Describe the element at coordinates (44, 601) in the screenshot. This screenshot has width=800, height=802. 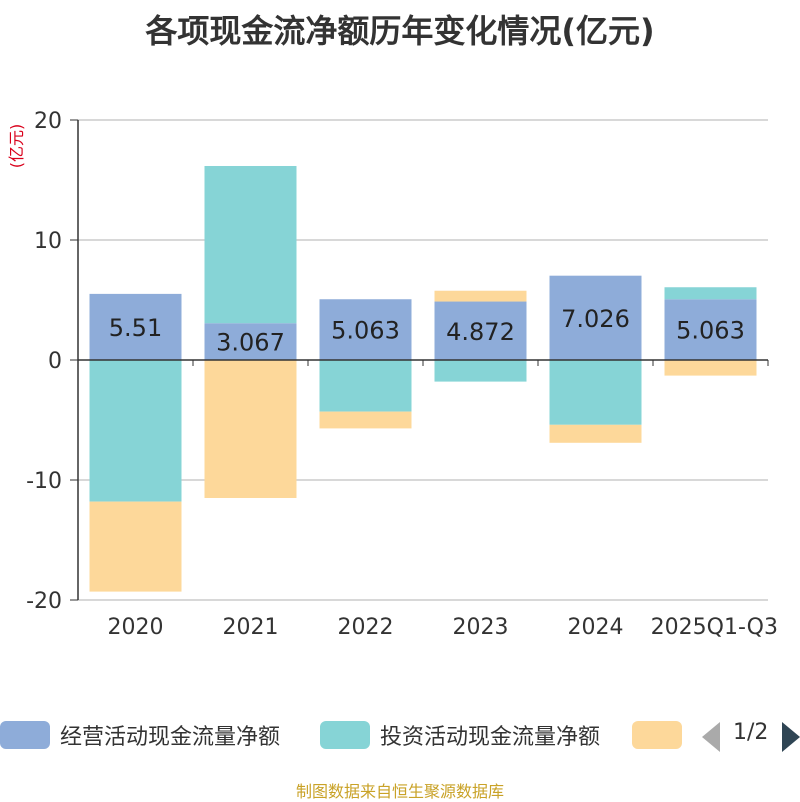
I see `y-tick-label: -20` at that location.